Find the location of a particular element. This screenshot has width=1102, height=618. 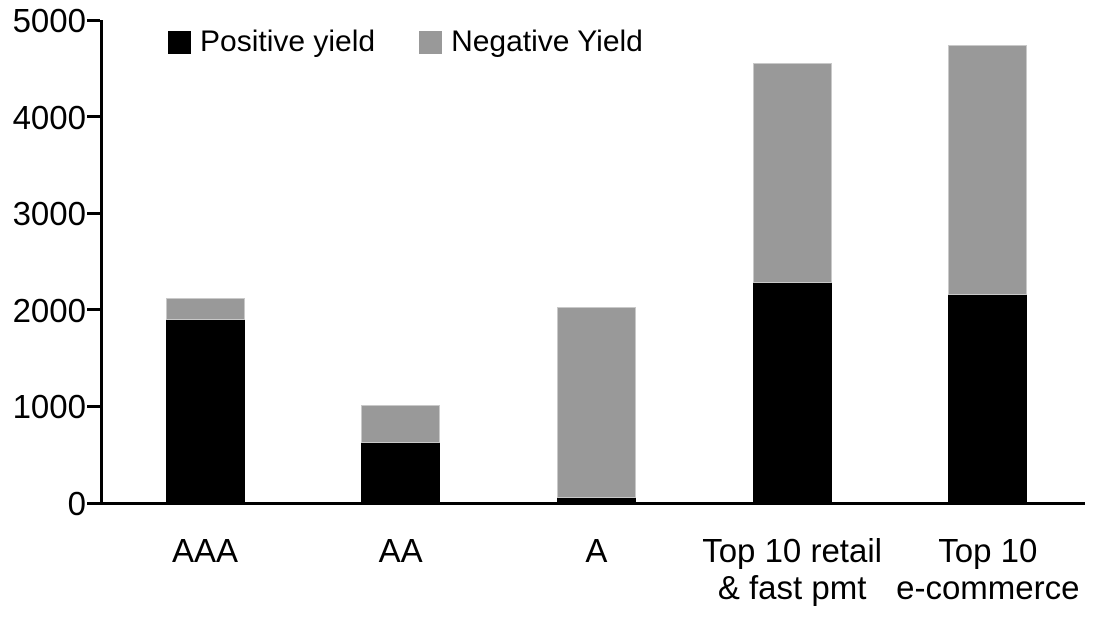

legend-label-positive: Positive yield is located at coordinates (288, 41).